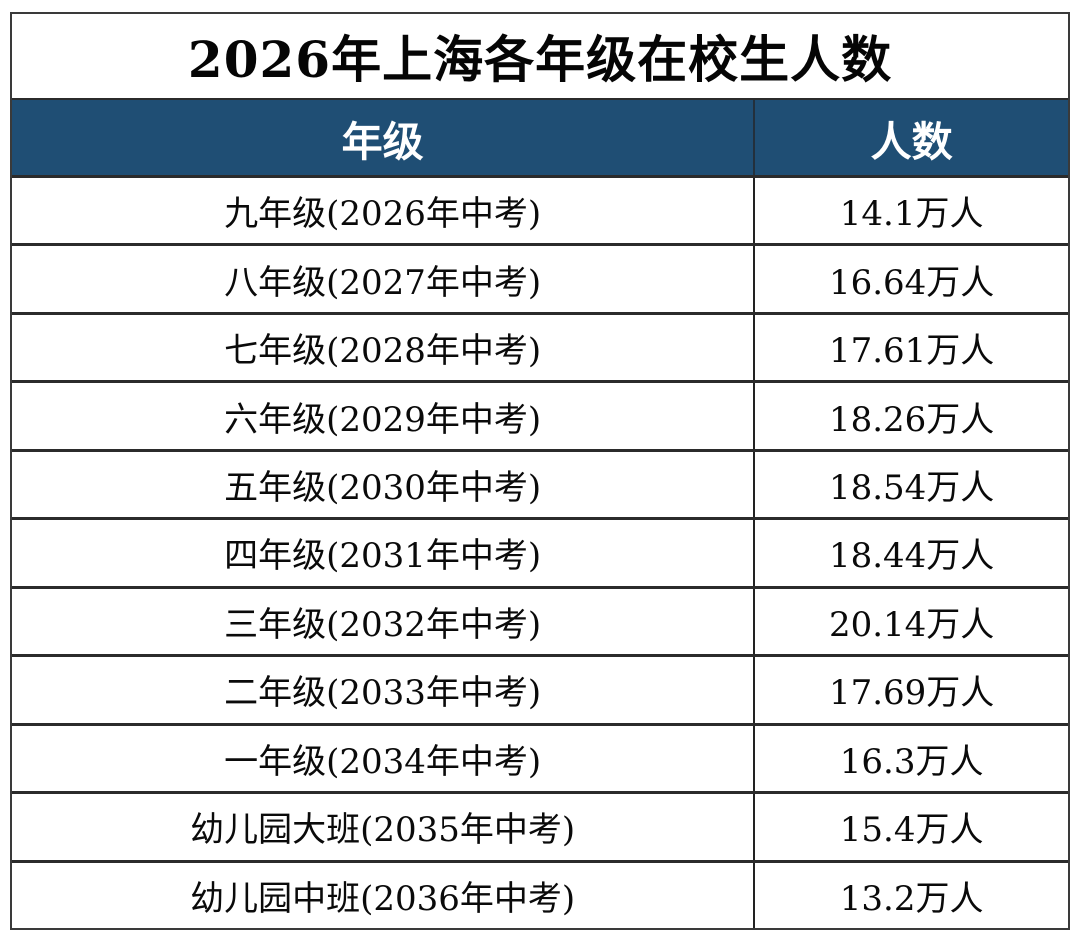 Image resolution: width=1080 pixels, height=943 pixels. I want to click on count-cell: 18.44万人, so click(910, 553).